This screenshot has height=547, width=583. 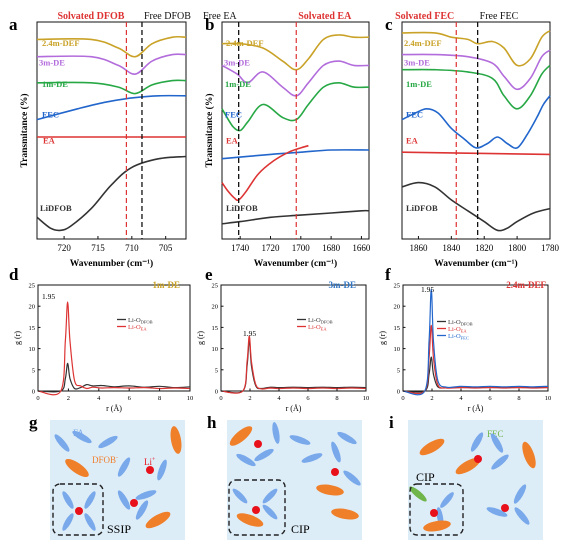 I want to click on x-tick-label: 1660, so click(x=361, y=248).